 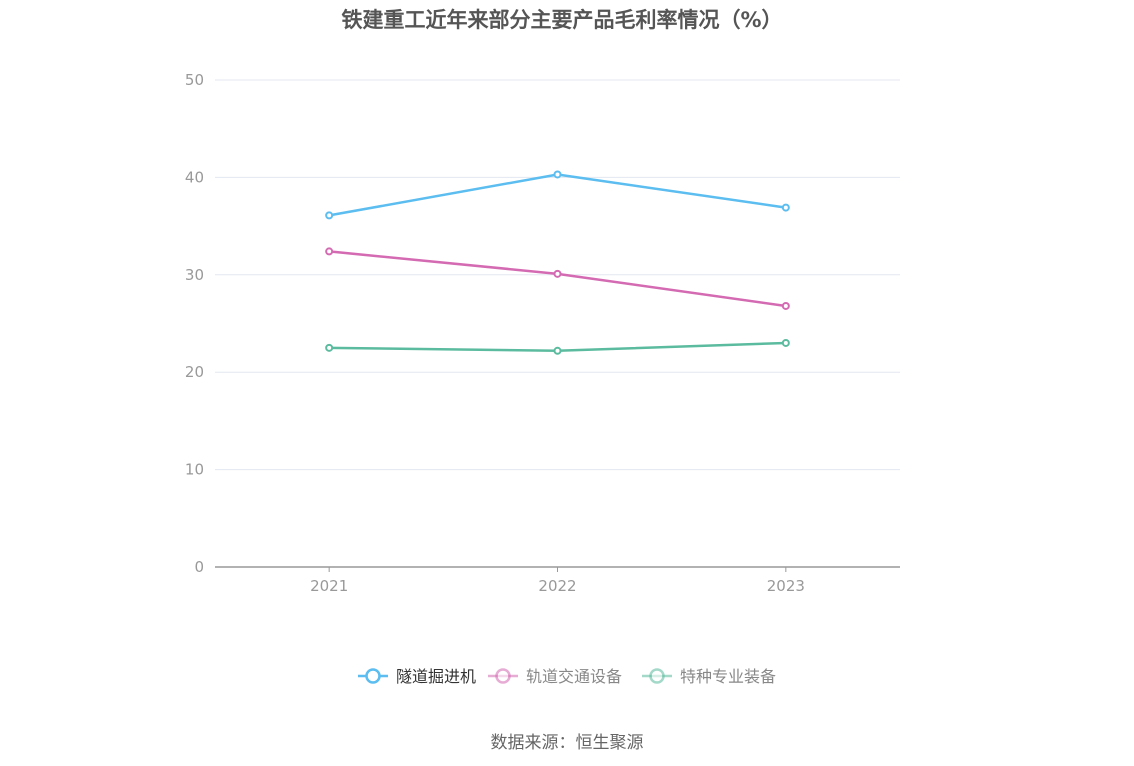 I want to click on x-tick-label: 2022, so click(x=557, y=586).